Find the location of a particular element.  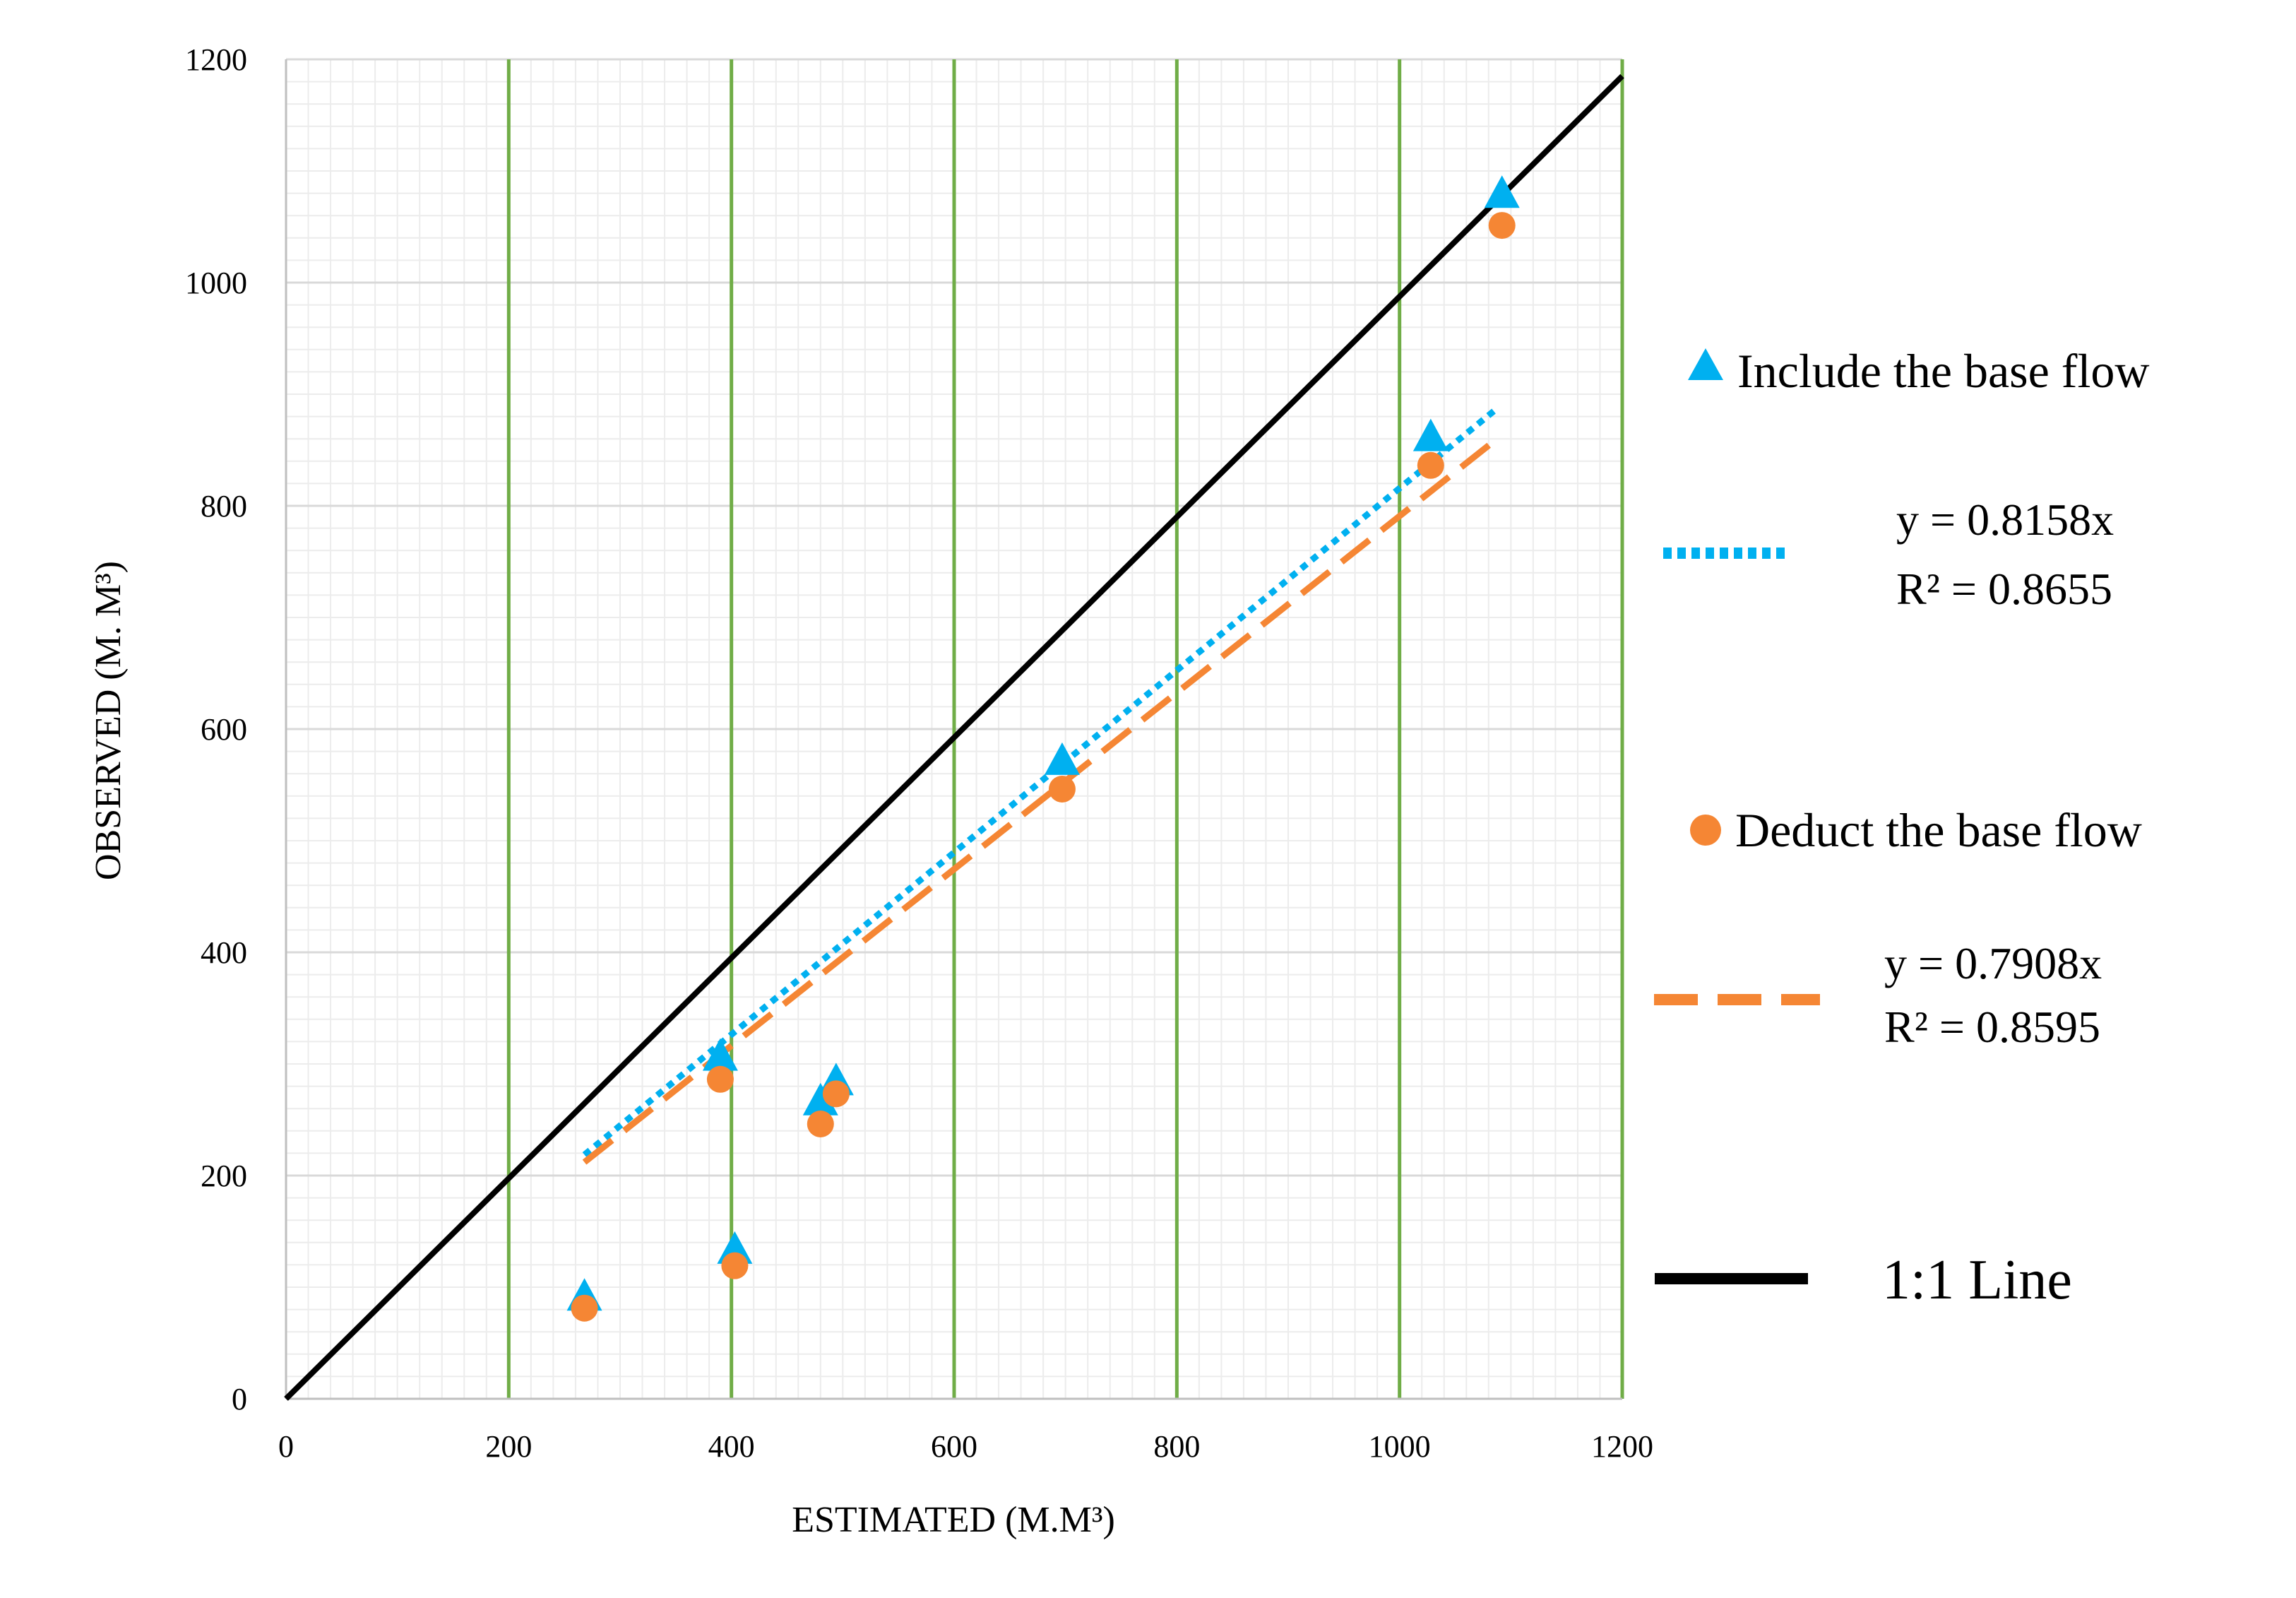

x-tick-label: 0 is located at coordinates (286, 1446).